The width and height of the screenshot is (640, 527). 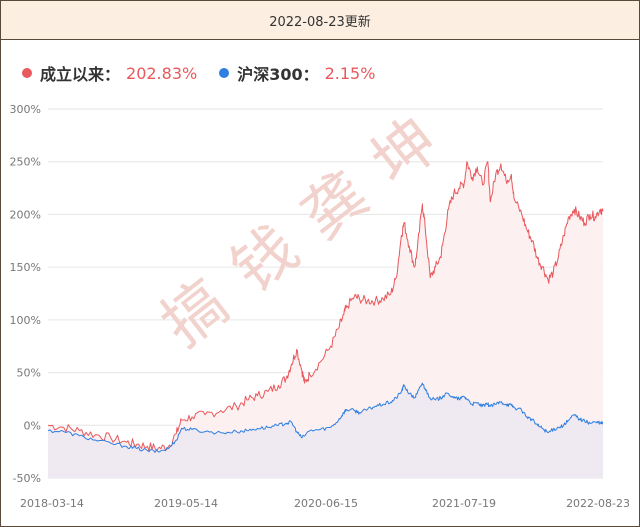 I want to click on legend-item-index: 沪深300： 2.15%, so click(x=297, y=73).